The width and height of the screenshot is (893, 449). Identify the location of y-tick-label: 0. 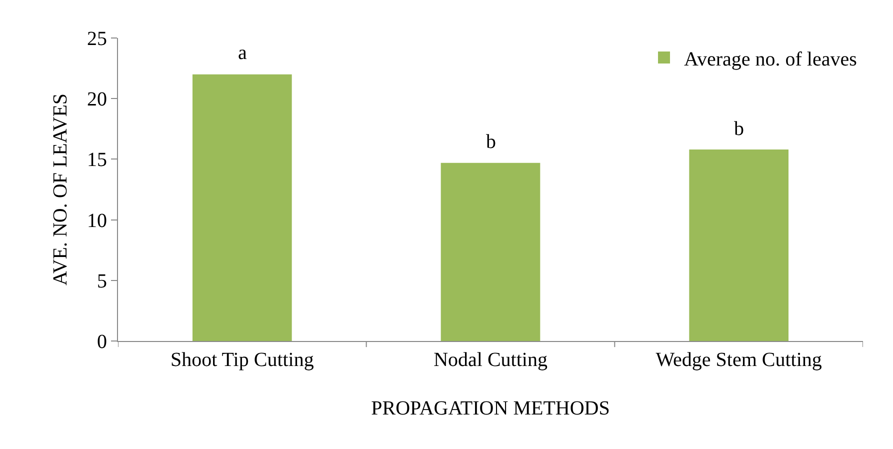
(102, 342).